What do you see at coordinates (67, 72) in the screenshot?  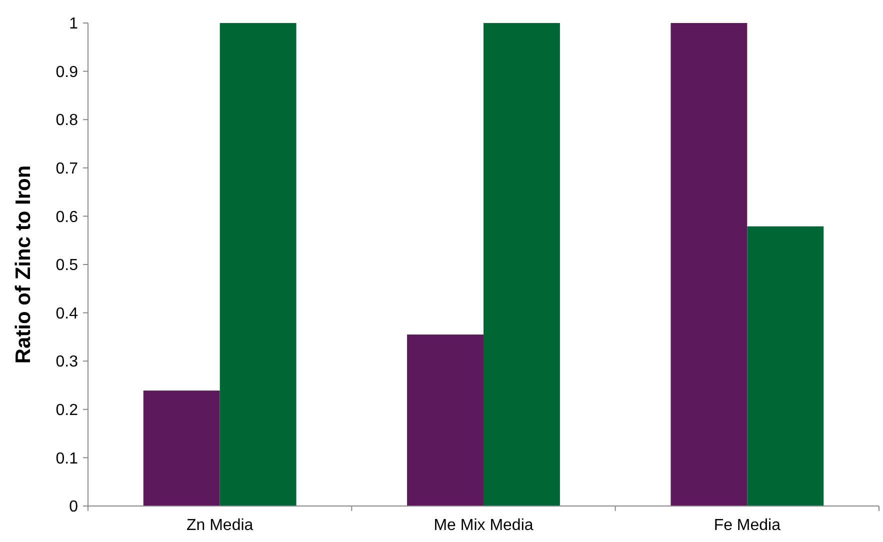 I see `y-tick-label: 0.9` at bounding box center [67, 72].